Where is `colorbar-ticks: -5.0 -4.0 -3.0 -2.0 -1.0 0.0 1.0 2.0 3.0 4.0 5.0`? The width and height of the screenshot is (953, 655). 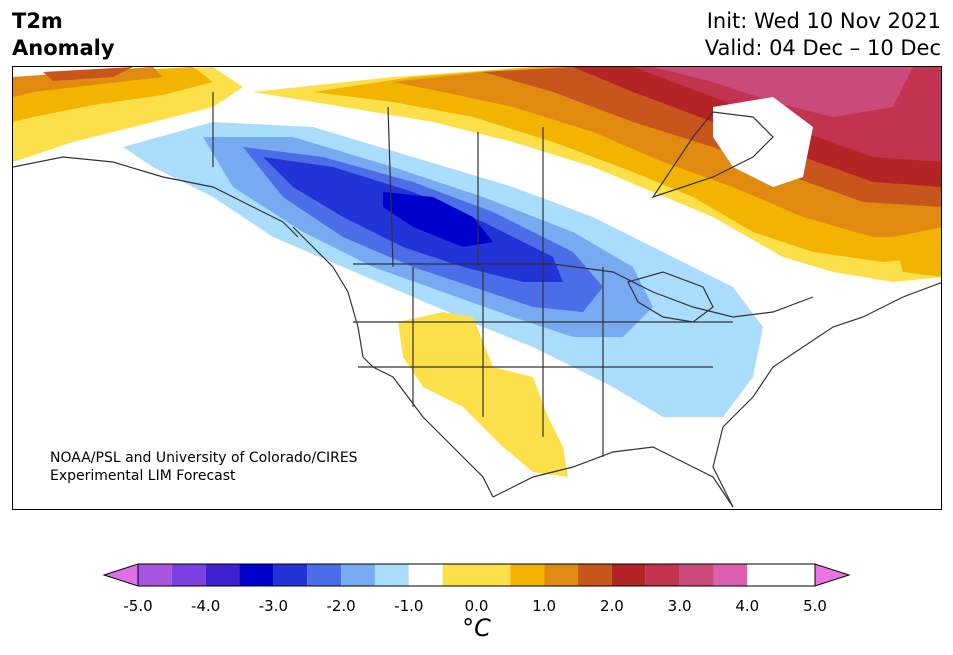 colorbar-ticks: -5.0 -4.0 -3.0 -2.0 -1.0 0.0 1.0 2.0 3.0 4.0 5.0 is located at coordinates (476, 607).